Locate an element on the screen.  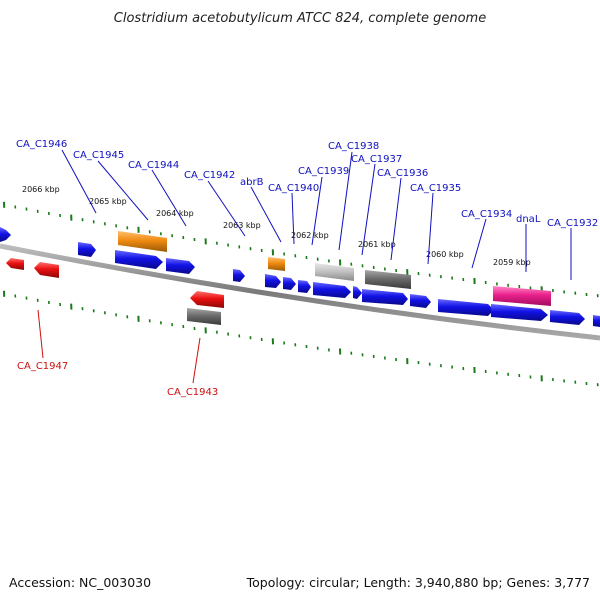
leader-ca-c1936 is located at coordinates (396, 219).